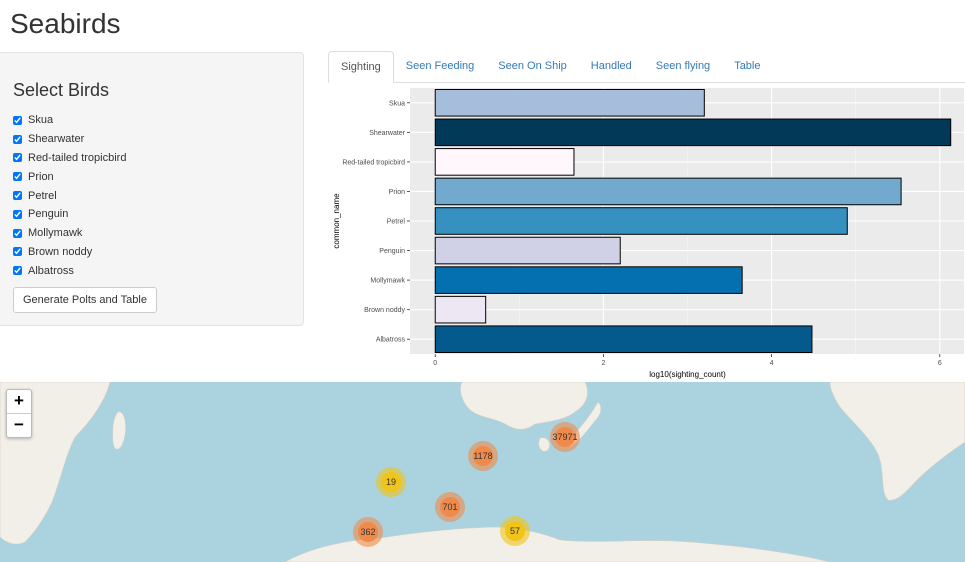  What do you see at coordinates (440, 66) in the screenshot?
I see `tab-seen-feeding: Seen Feeding` at bounding box center [440, 66].